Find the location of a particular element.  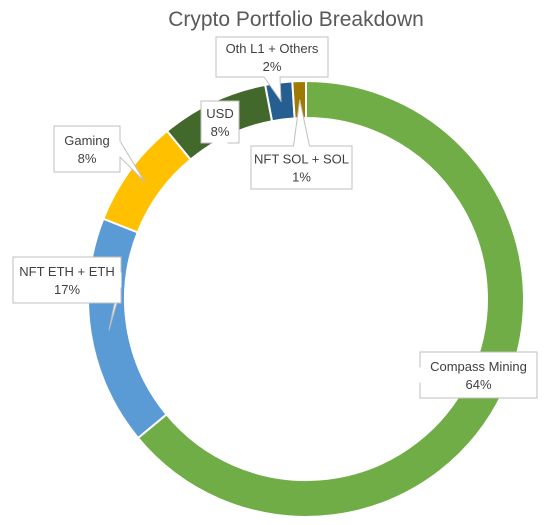

data-label: USD 8% is located at coordinates (220, 122).